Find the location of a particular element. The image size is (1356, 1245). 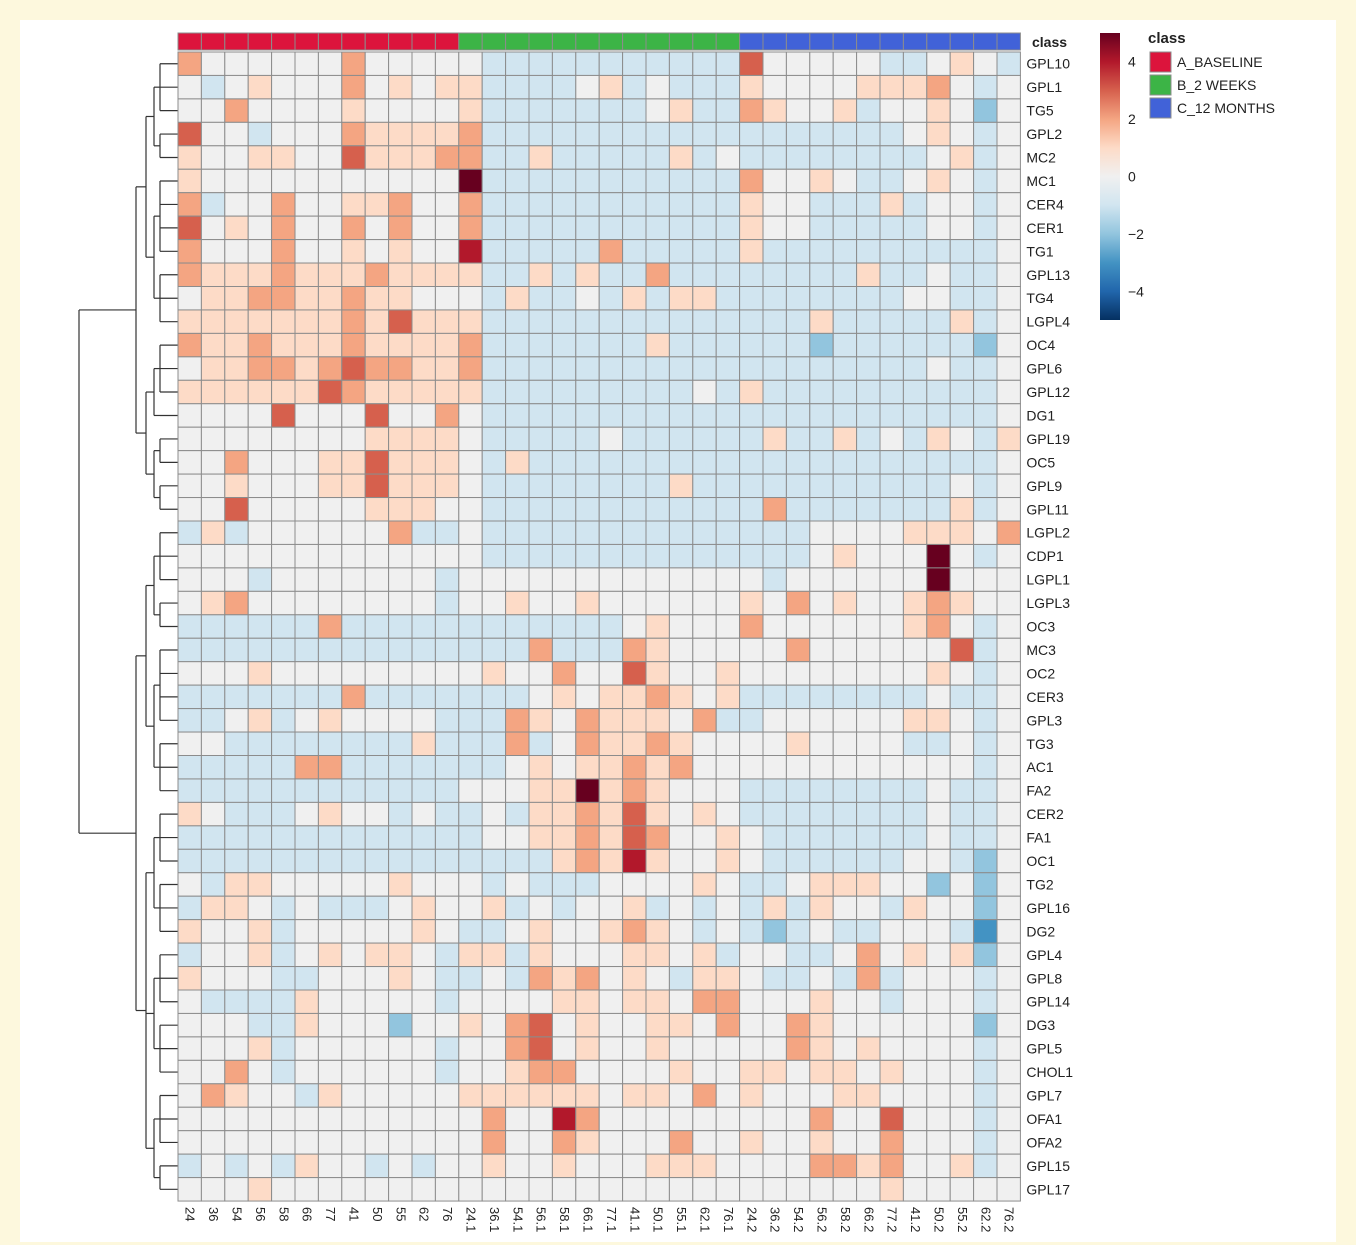

column-label: 50.2 is located at coordinates (939, 1219).